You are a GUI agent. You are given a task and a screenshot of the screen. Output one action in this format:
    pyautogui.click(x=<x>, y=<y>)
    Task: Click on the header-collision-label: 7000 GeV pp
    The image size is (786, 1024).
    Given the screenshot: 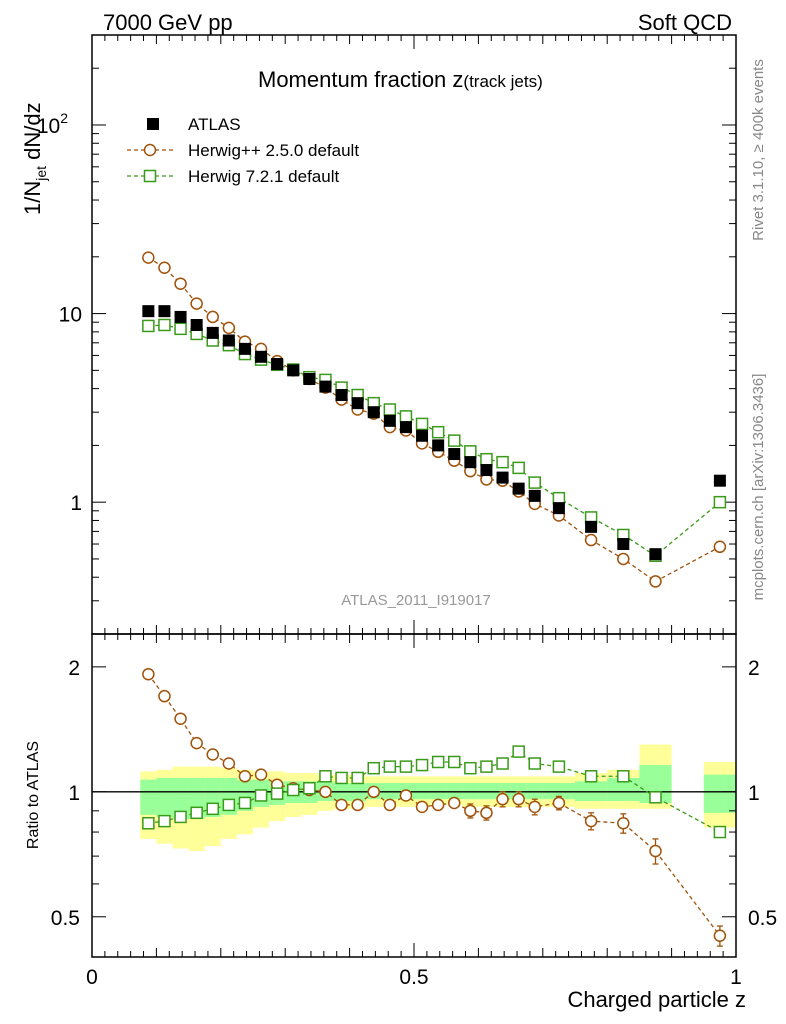 What is the action you would take?
    pyautogui.click(x=168, y=22)
    